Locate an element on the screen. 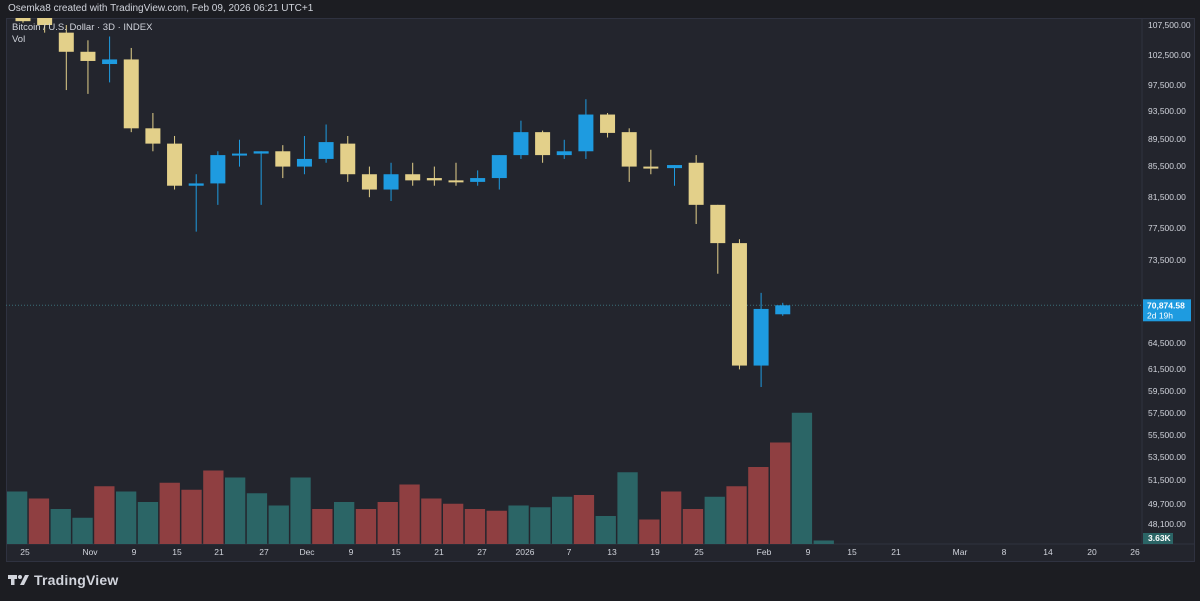 This screenshot has height=601, width=1200. tradingview-logo: TradingView is located at coordinates (63, 580).